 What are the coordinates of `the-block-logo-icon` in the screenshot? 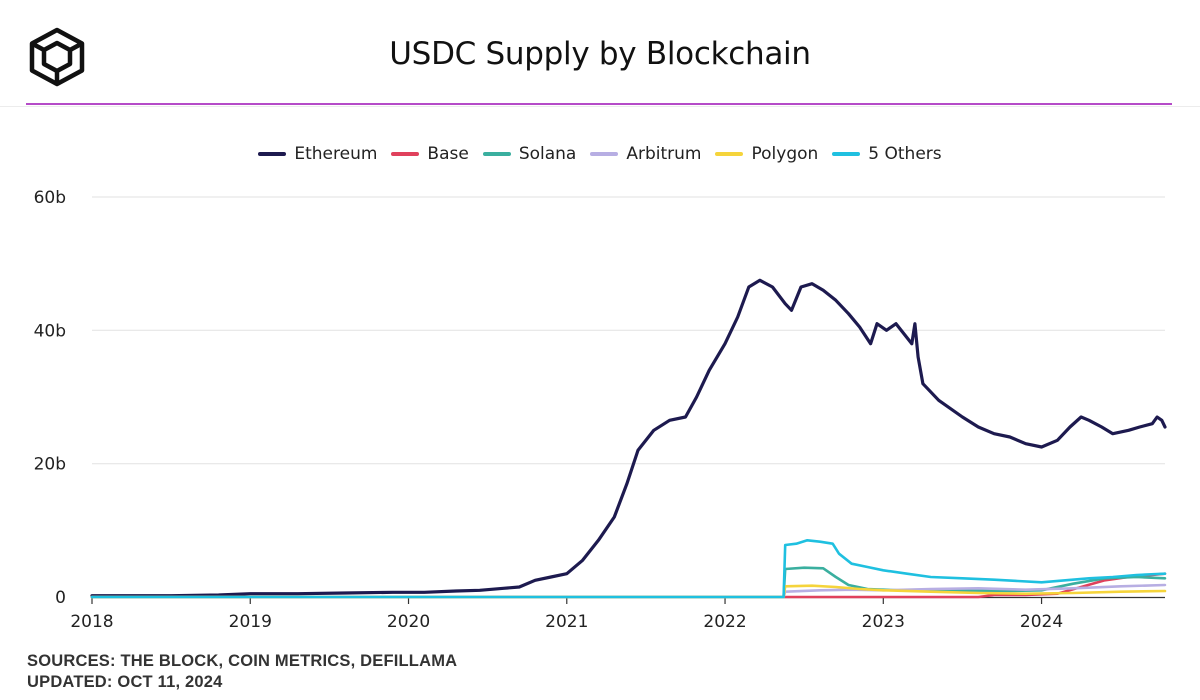 It's located at (57, 57).